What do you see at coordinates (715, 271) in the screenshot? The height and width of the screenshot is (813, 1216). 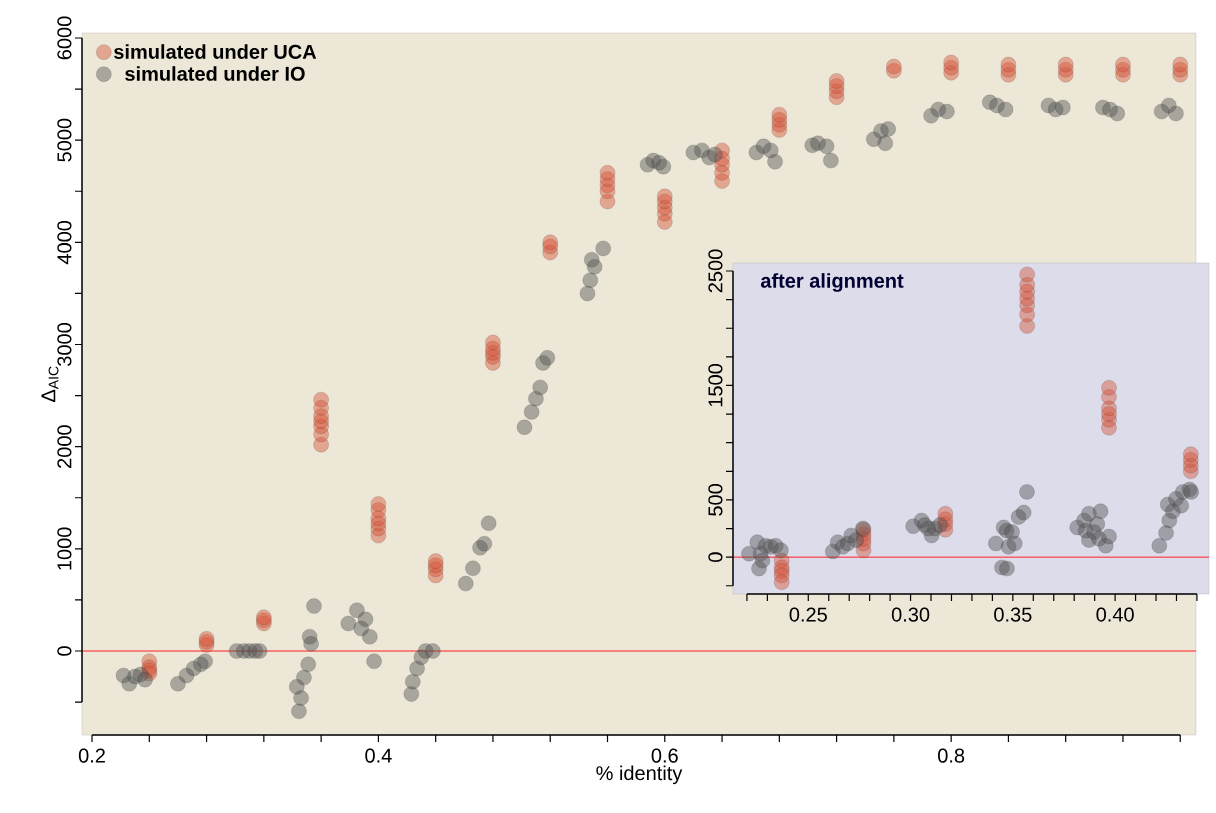 I see `y-tick-label: 2500` at bounding box center [715, 271].